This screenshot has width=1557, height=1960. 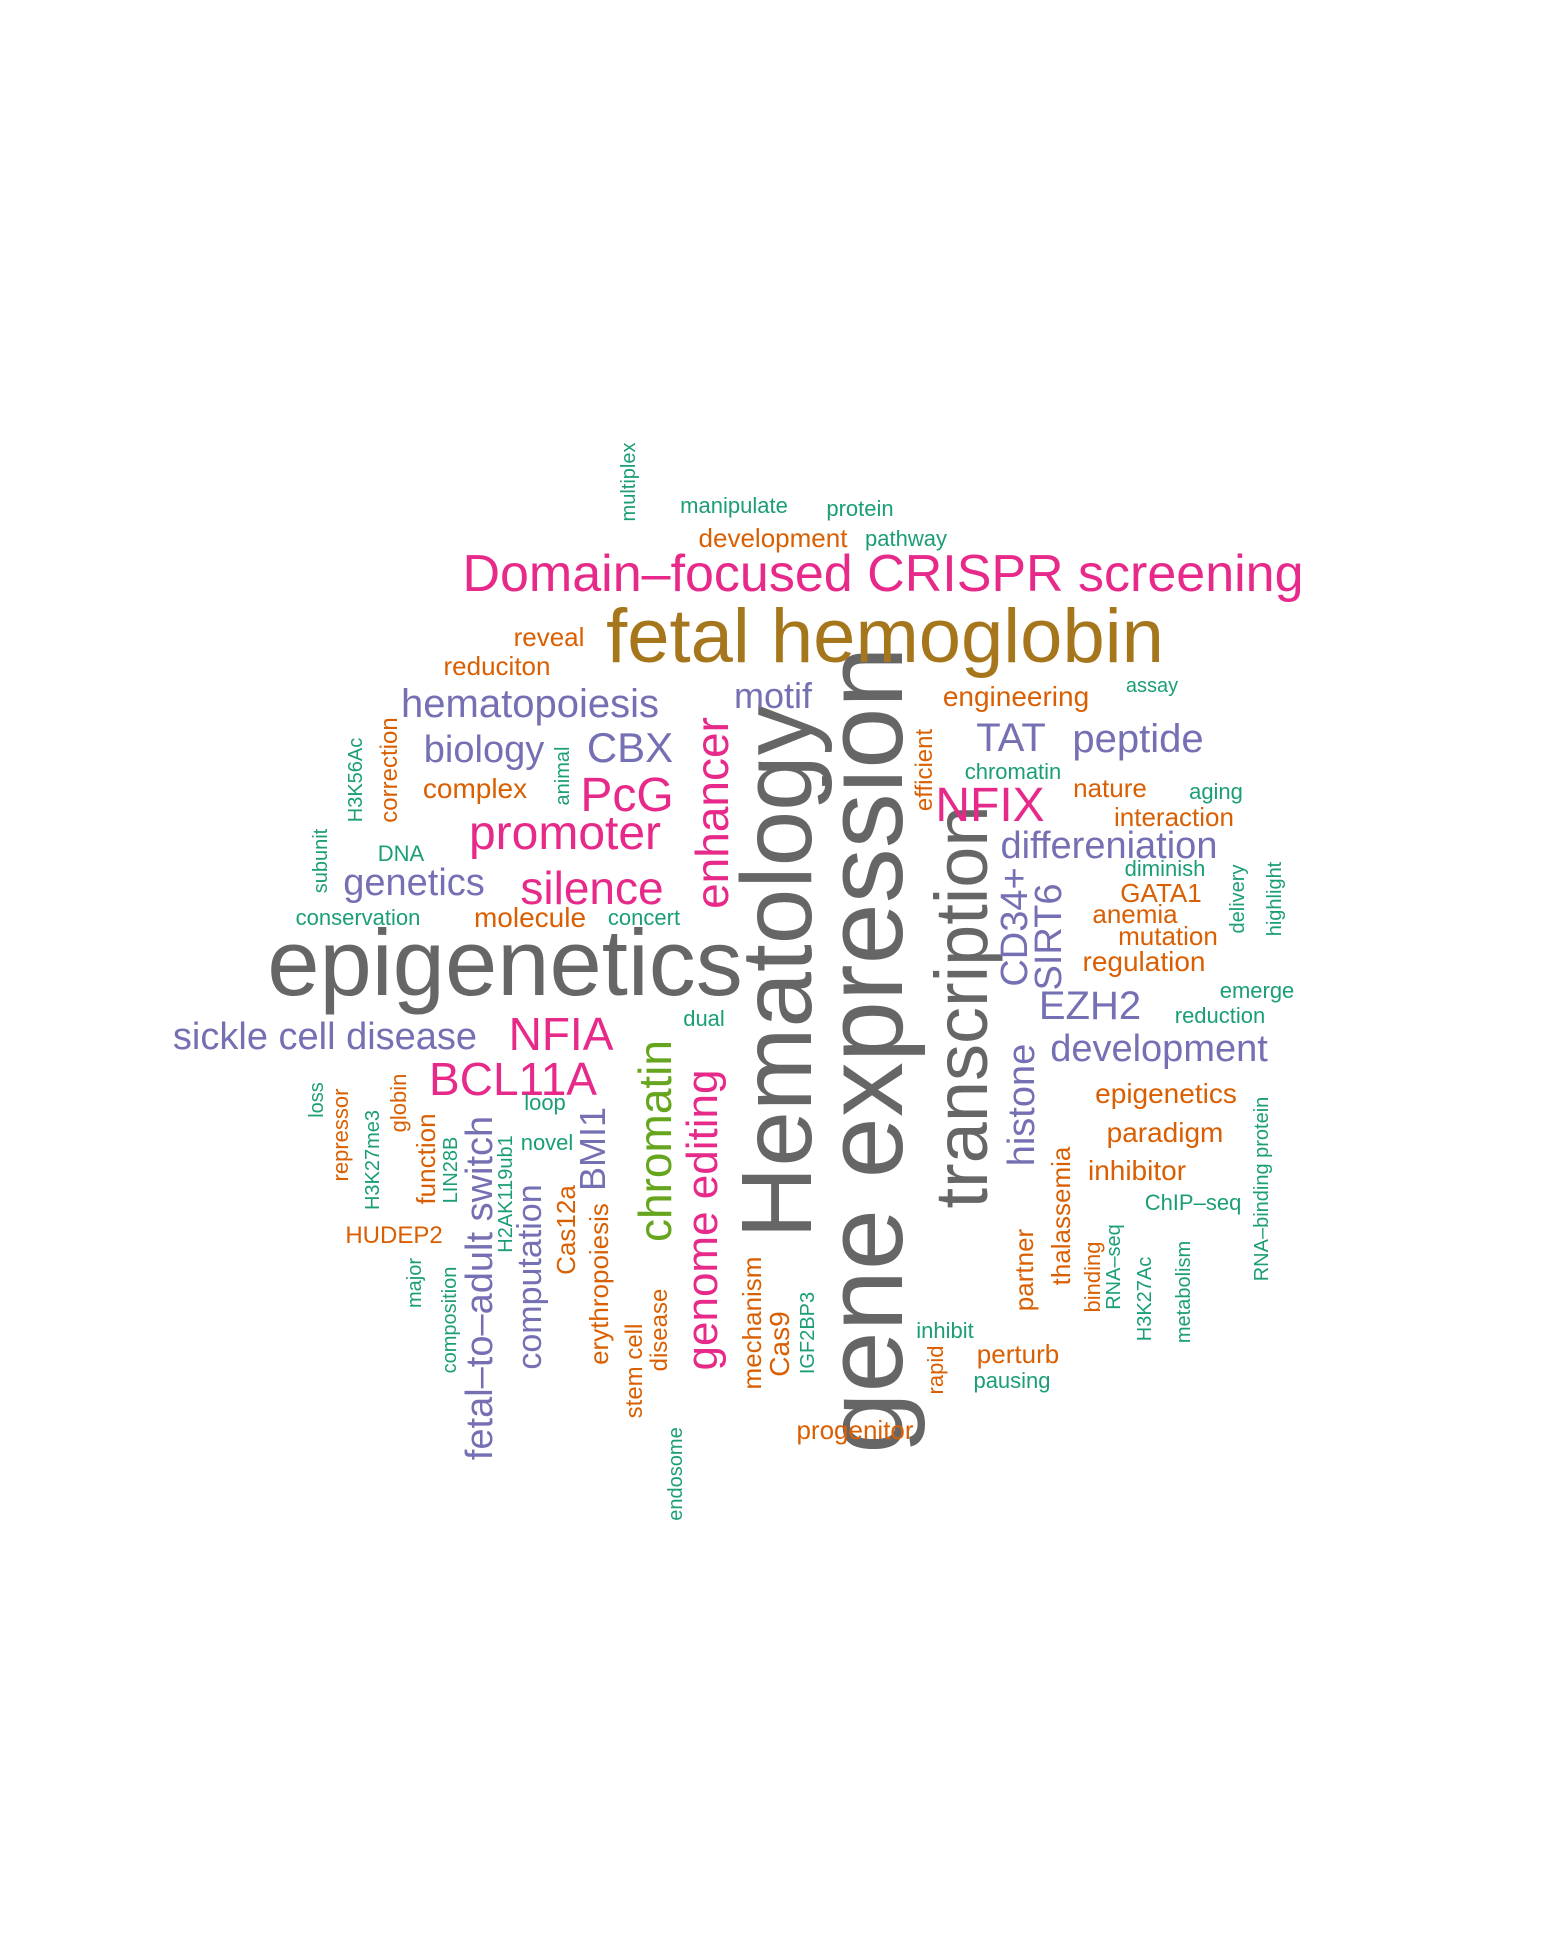 What do you see at coordinates (1193, 1202) in the screenshot?
I see `word-chip-seq: ChIP–seq` at bounding box center [1193, 1202].